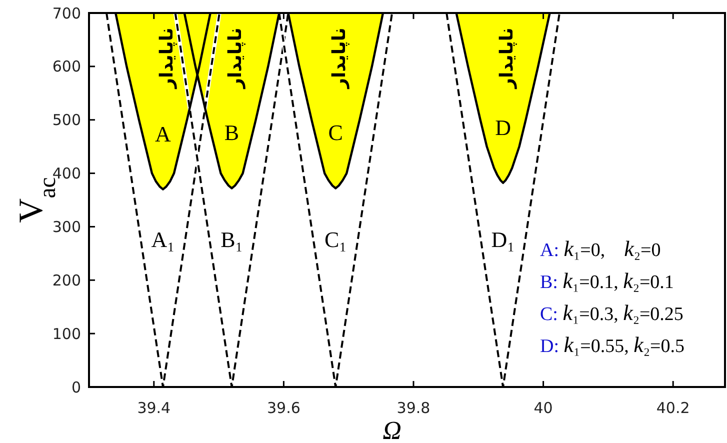 The image size is (727, 443). I want to click on y-tick-label: 0, so click(76, 387).